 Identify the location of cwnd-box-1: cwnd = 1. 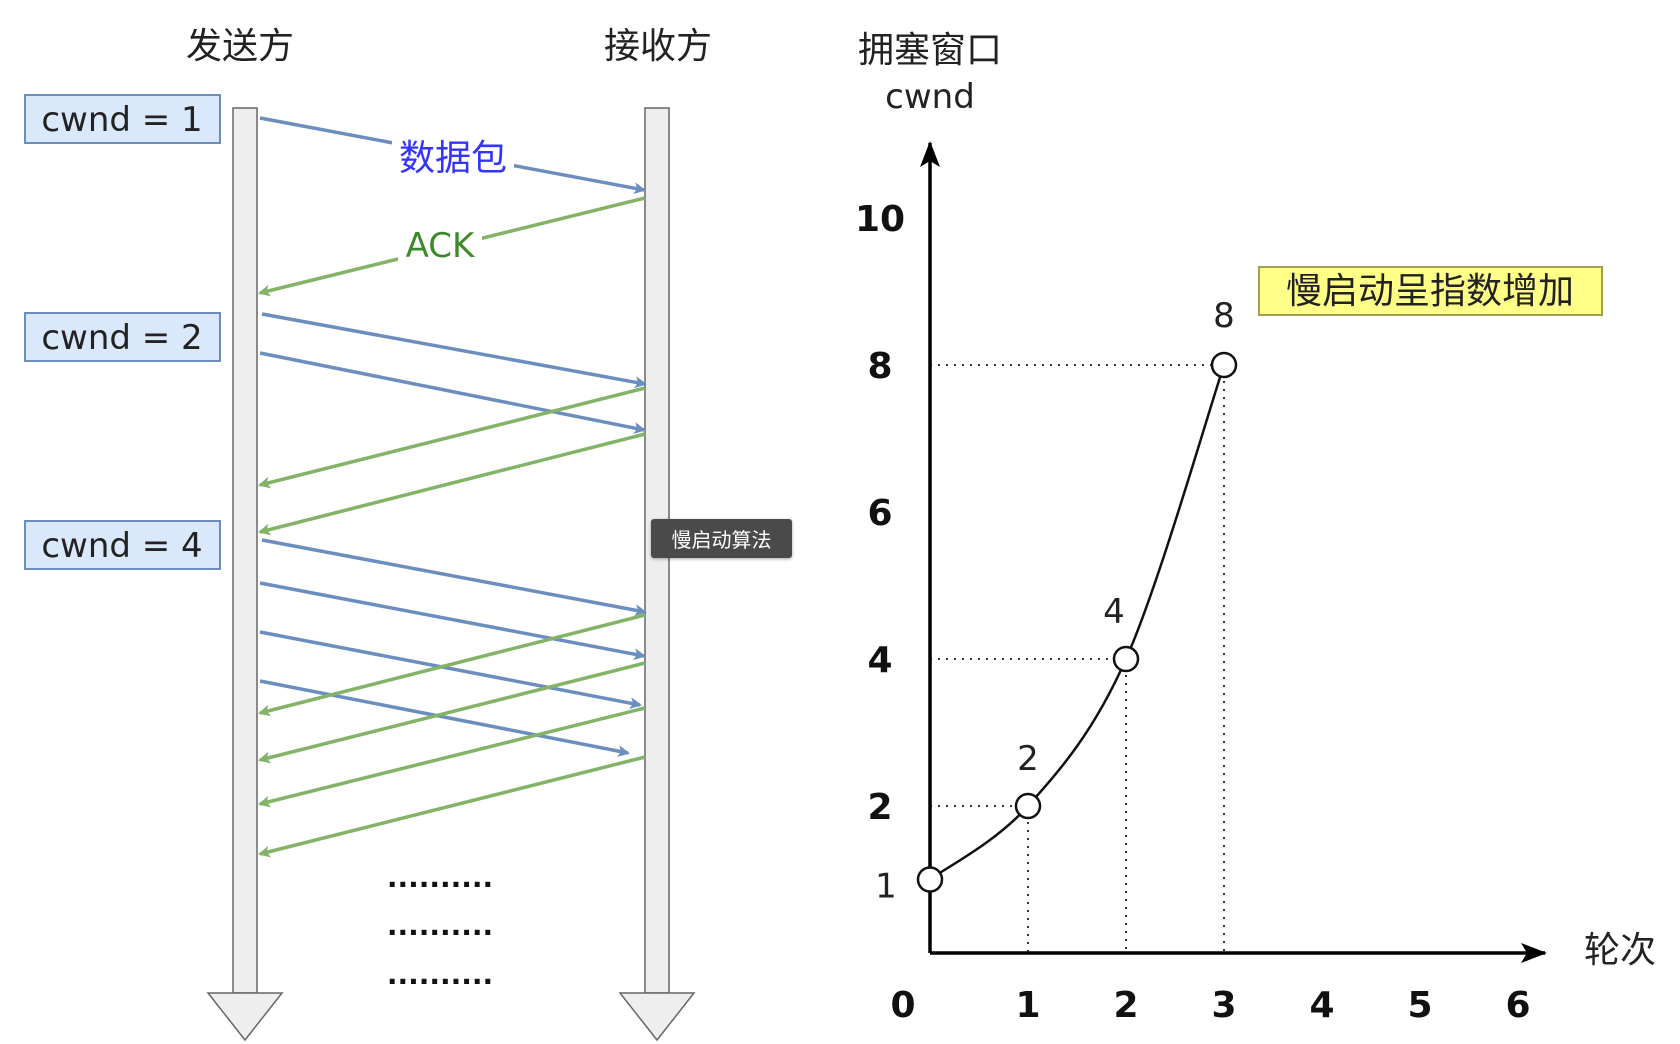
(122, 119).